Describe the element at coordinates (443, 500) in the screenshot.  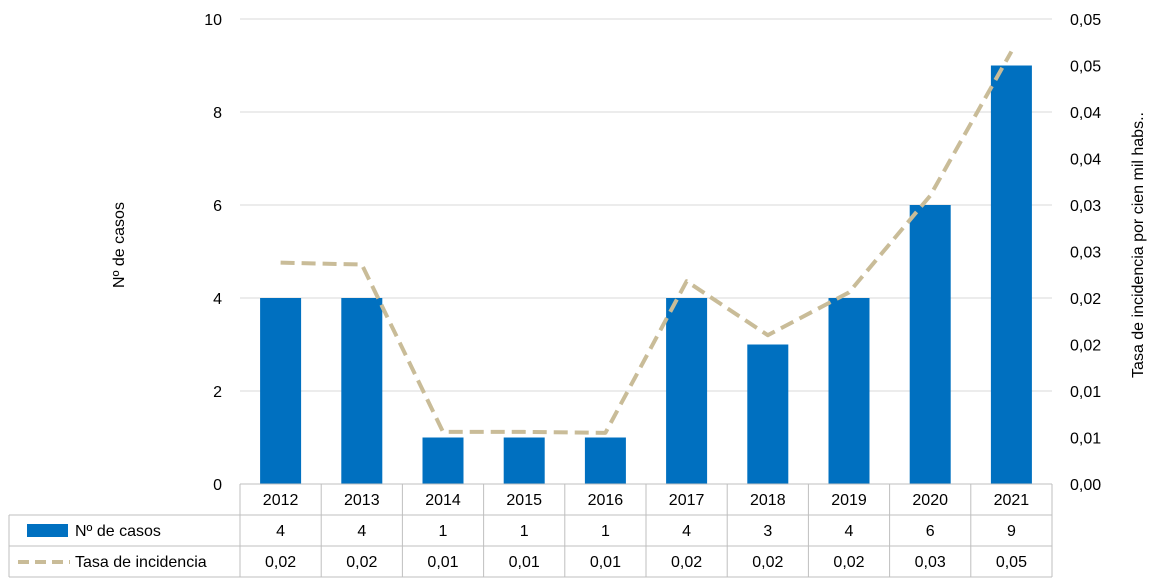
I see `x-tick-label: 2014` at that location.